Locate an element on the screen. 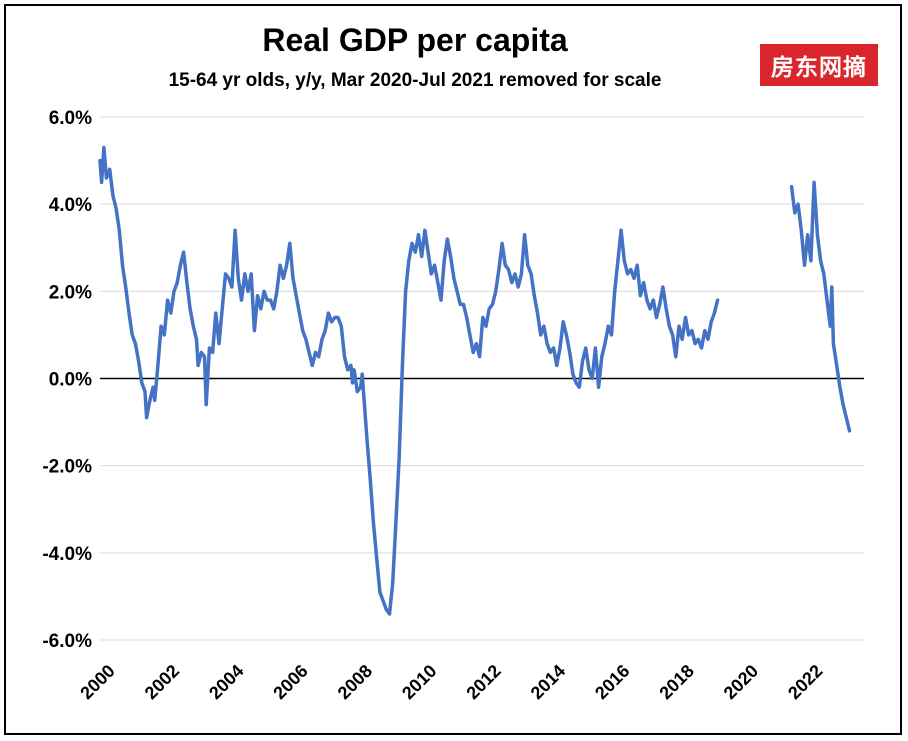  x-tick-label: 2014 is located at coordinates (548, 682).